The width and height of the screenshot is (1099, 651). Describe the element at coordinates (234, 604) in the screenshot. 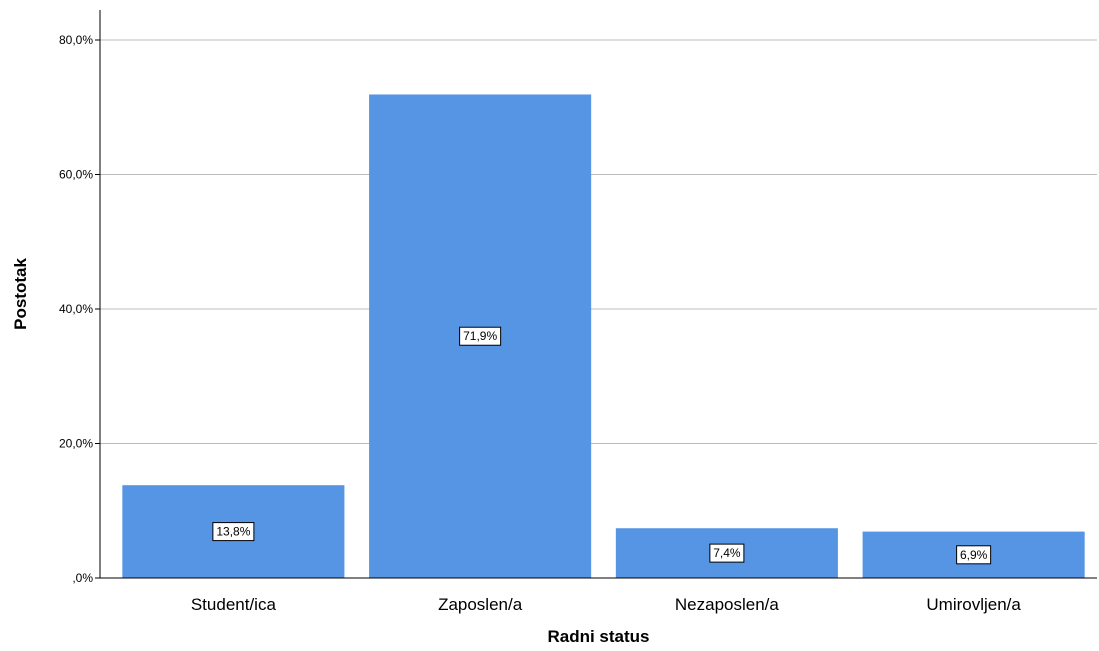

I see `x-tick-label: Student/ica` at that location.